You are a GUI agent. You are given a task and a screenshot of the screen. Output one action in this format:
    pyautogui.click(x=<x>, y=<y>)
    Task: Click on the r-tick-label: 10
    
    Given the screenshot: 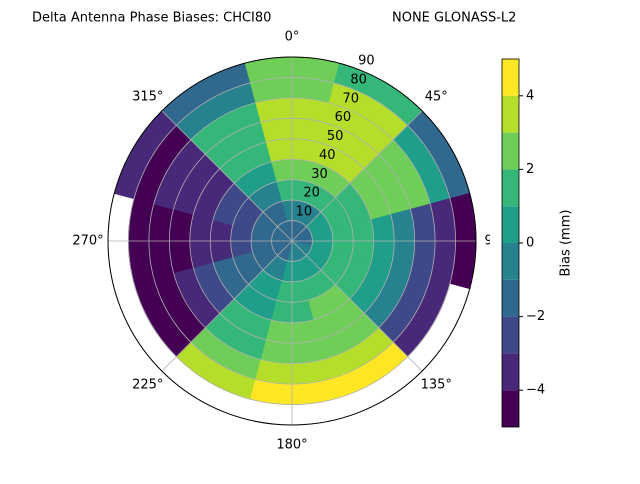 What is the action you would take?
    pyautogui.click(x=304, y=212)
    